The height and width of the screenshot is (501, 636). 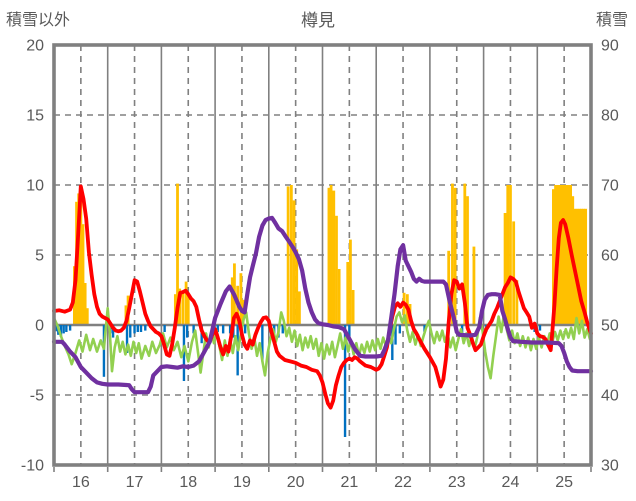 What do you see at coordinates (135, 482) in the screenshot?
I see `x-tick-label: 17` at bounding box center [135, 482].